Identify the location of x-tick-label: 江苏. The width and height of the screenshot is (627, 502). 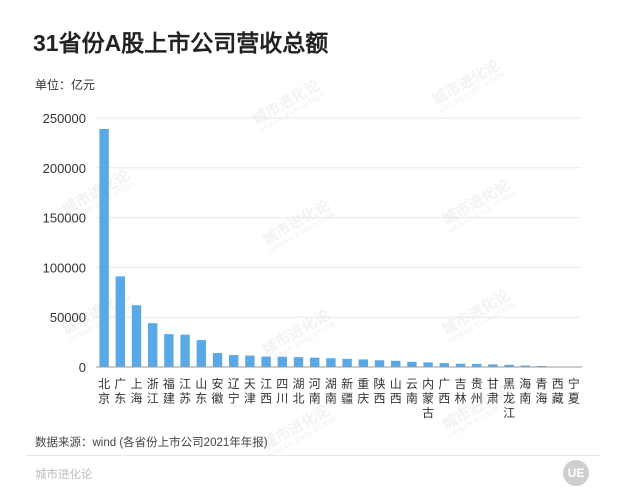
(185, 391).